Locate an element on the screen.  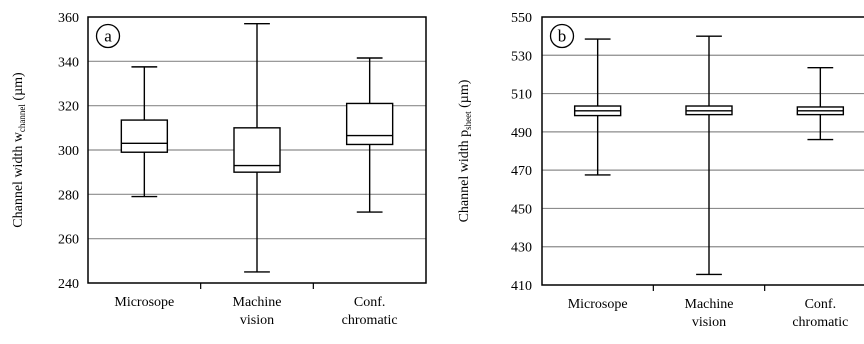
y-tick-label: 340 is located at coordinates (68, 62).